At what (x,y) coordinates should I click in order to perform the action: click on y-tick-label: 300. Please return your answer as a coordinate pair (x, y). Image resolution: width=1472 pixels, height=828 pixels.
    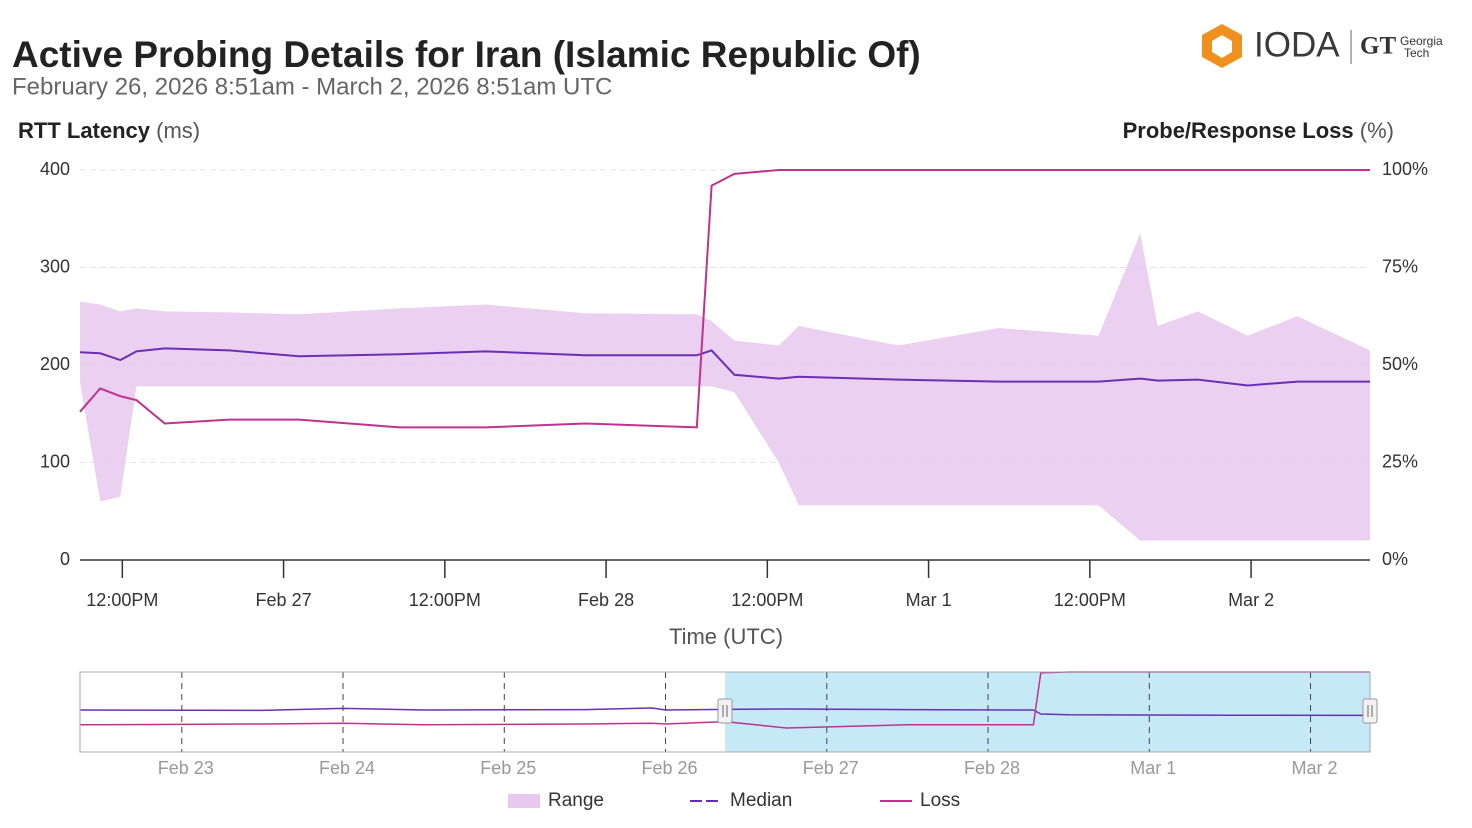
    Looking at the image, I should click on (55, 266).